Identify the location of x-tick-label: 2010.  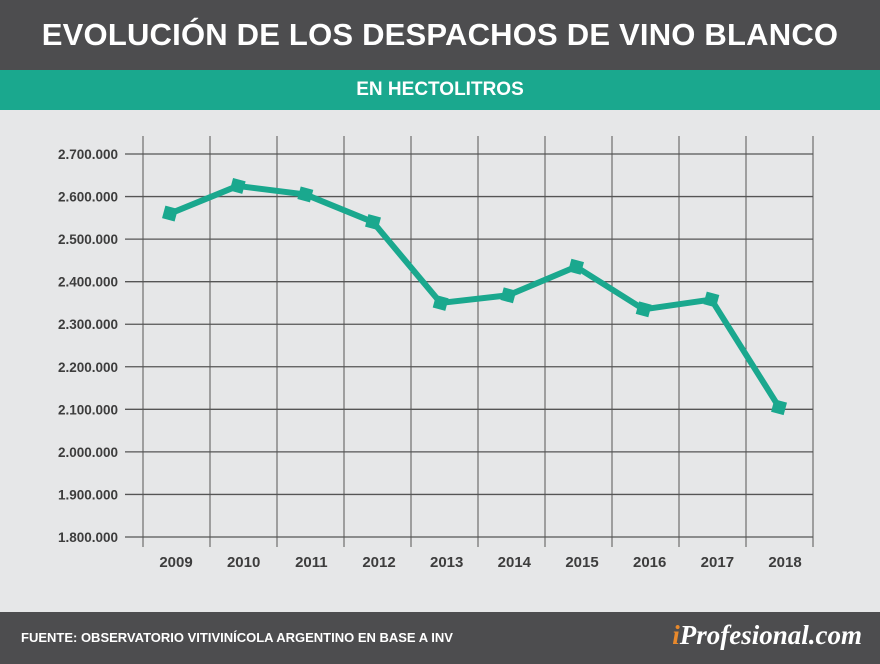
(243, 562).